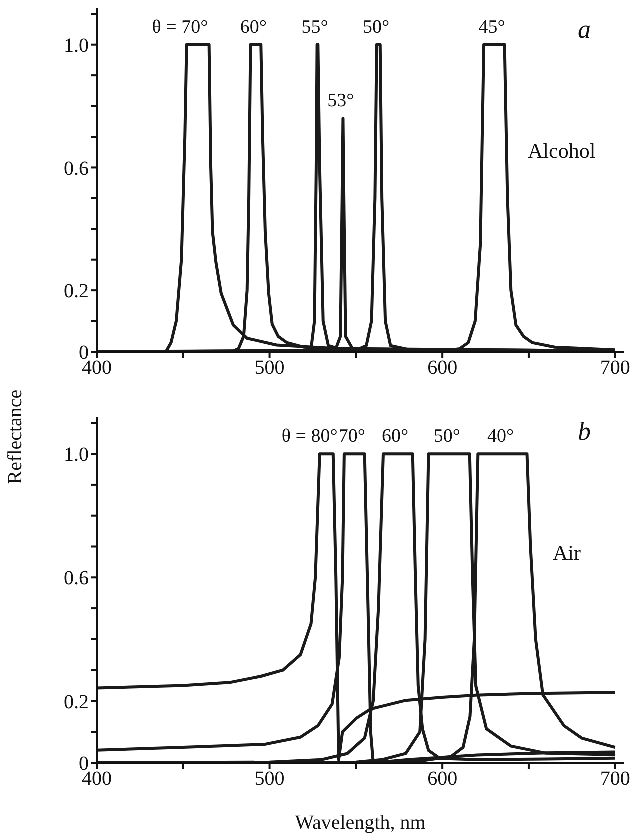 This screenshot has width=643, height=833. What do you see at coordinates (584, 29) in the screenshot?
I see `annotation: a` at bounding box center [584, 29].